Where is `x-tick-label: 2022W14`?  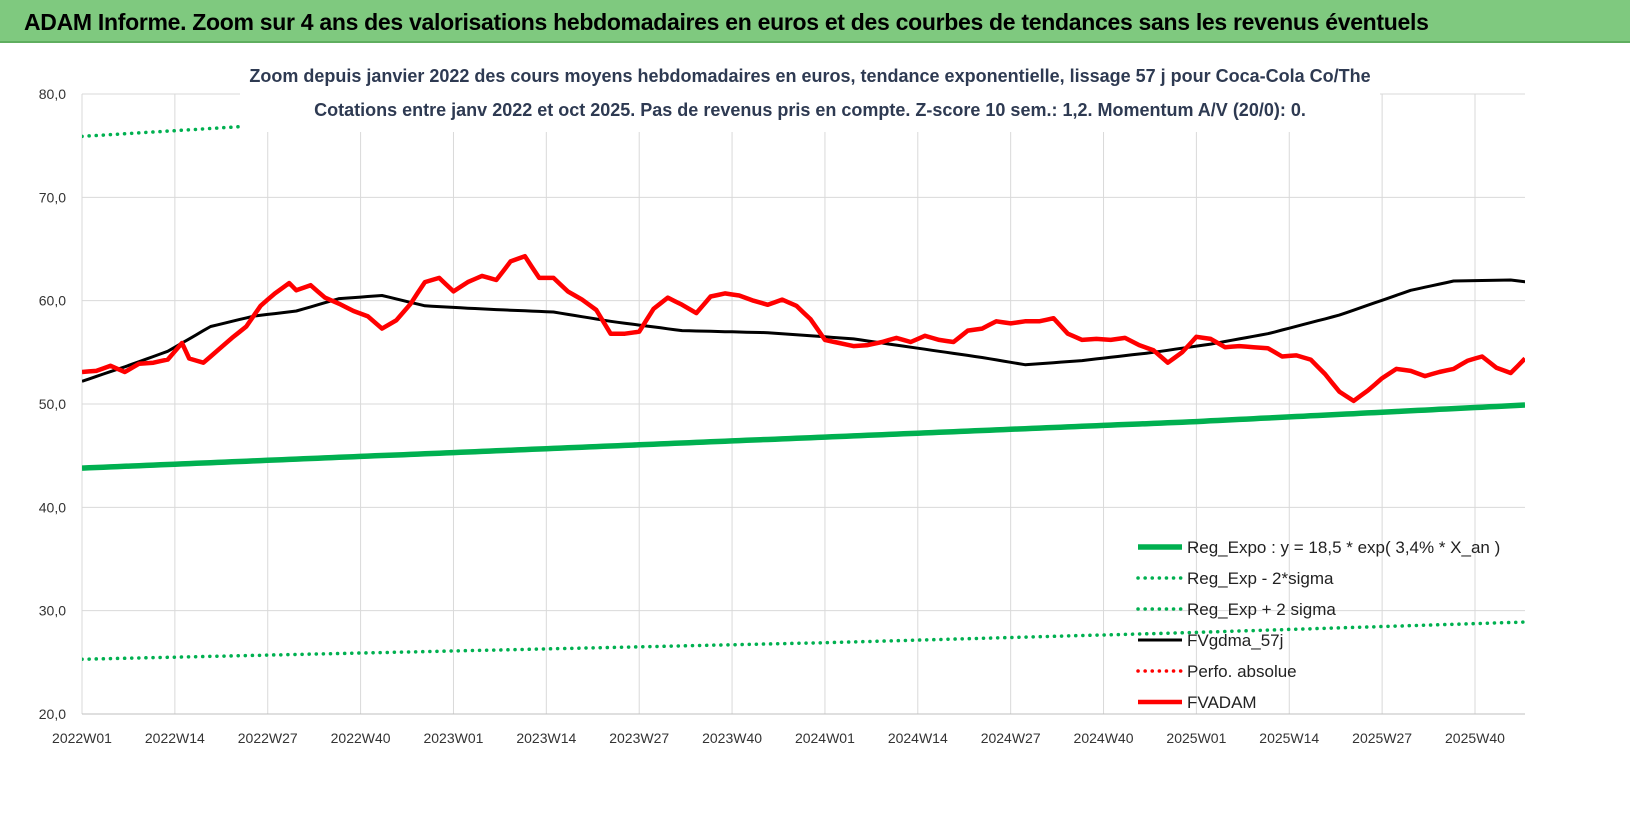
x-tick-label: 2022W14 is located at coordinates (175, 738).